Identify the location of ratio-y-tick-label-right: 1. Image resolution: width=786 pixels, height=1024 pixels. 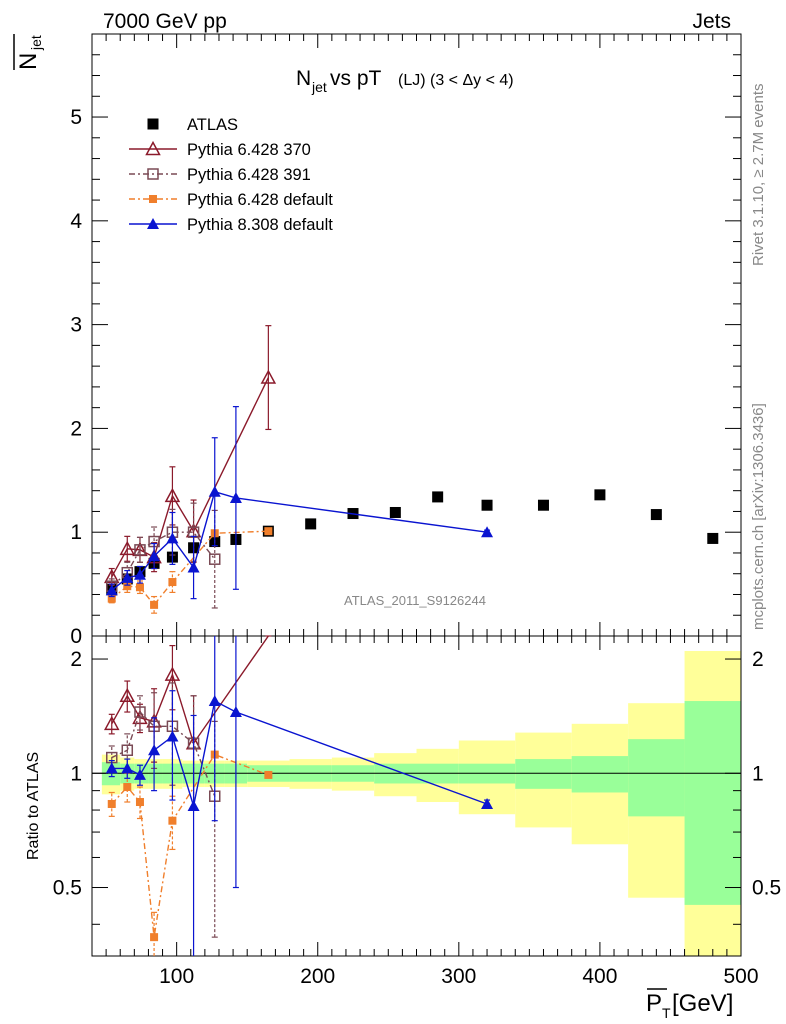
(758, 773).